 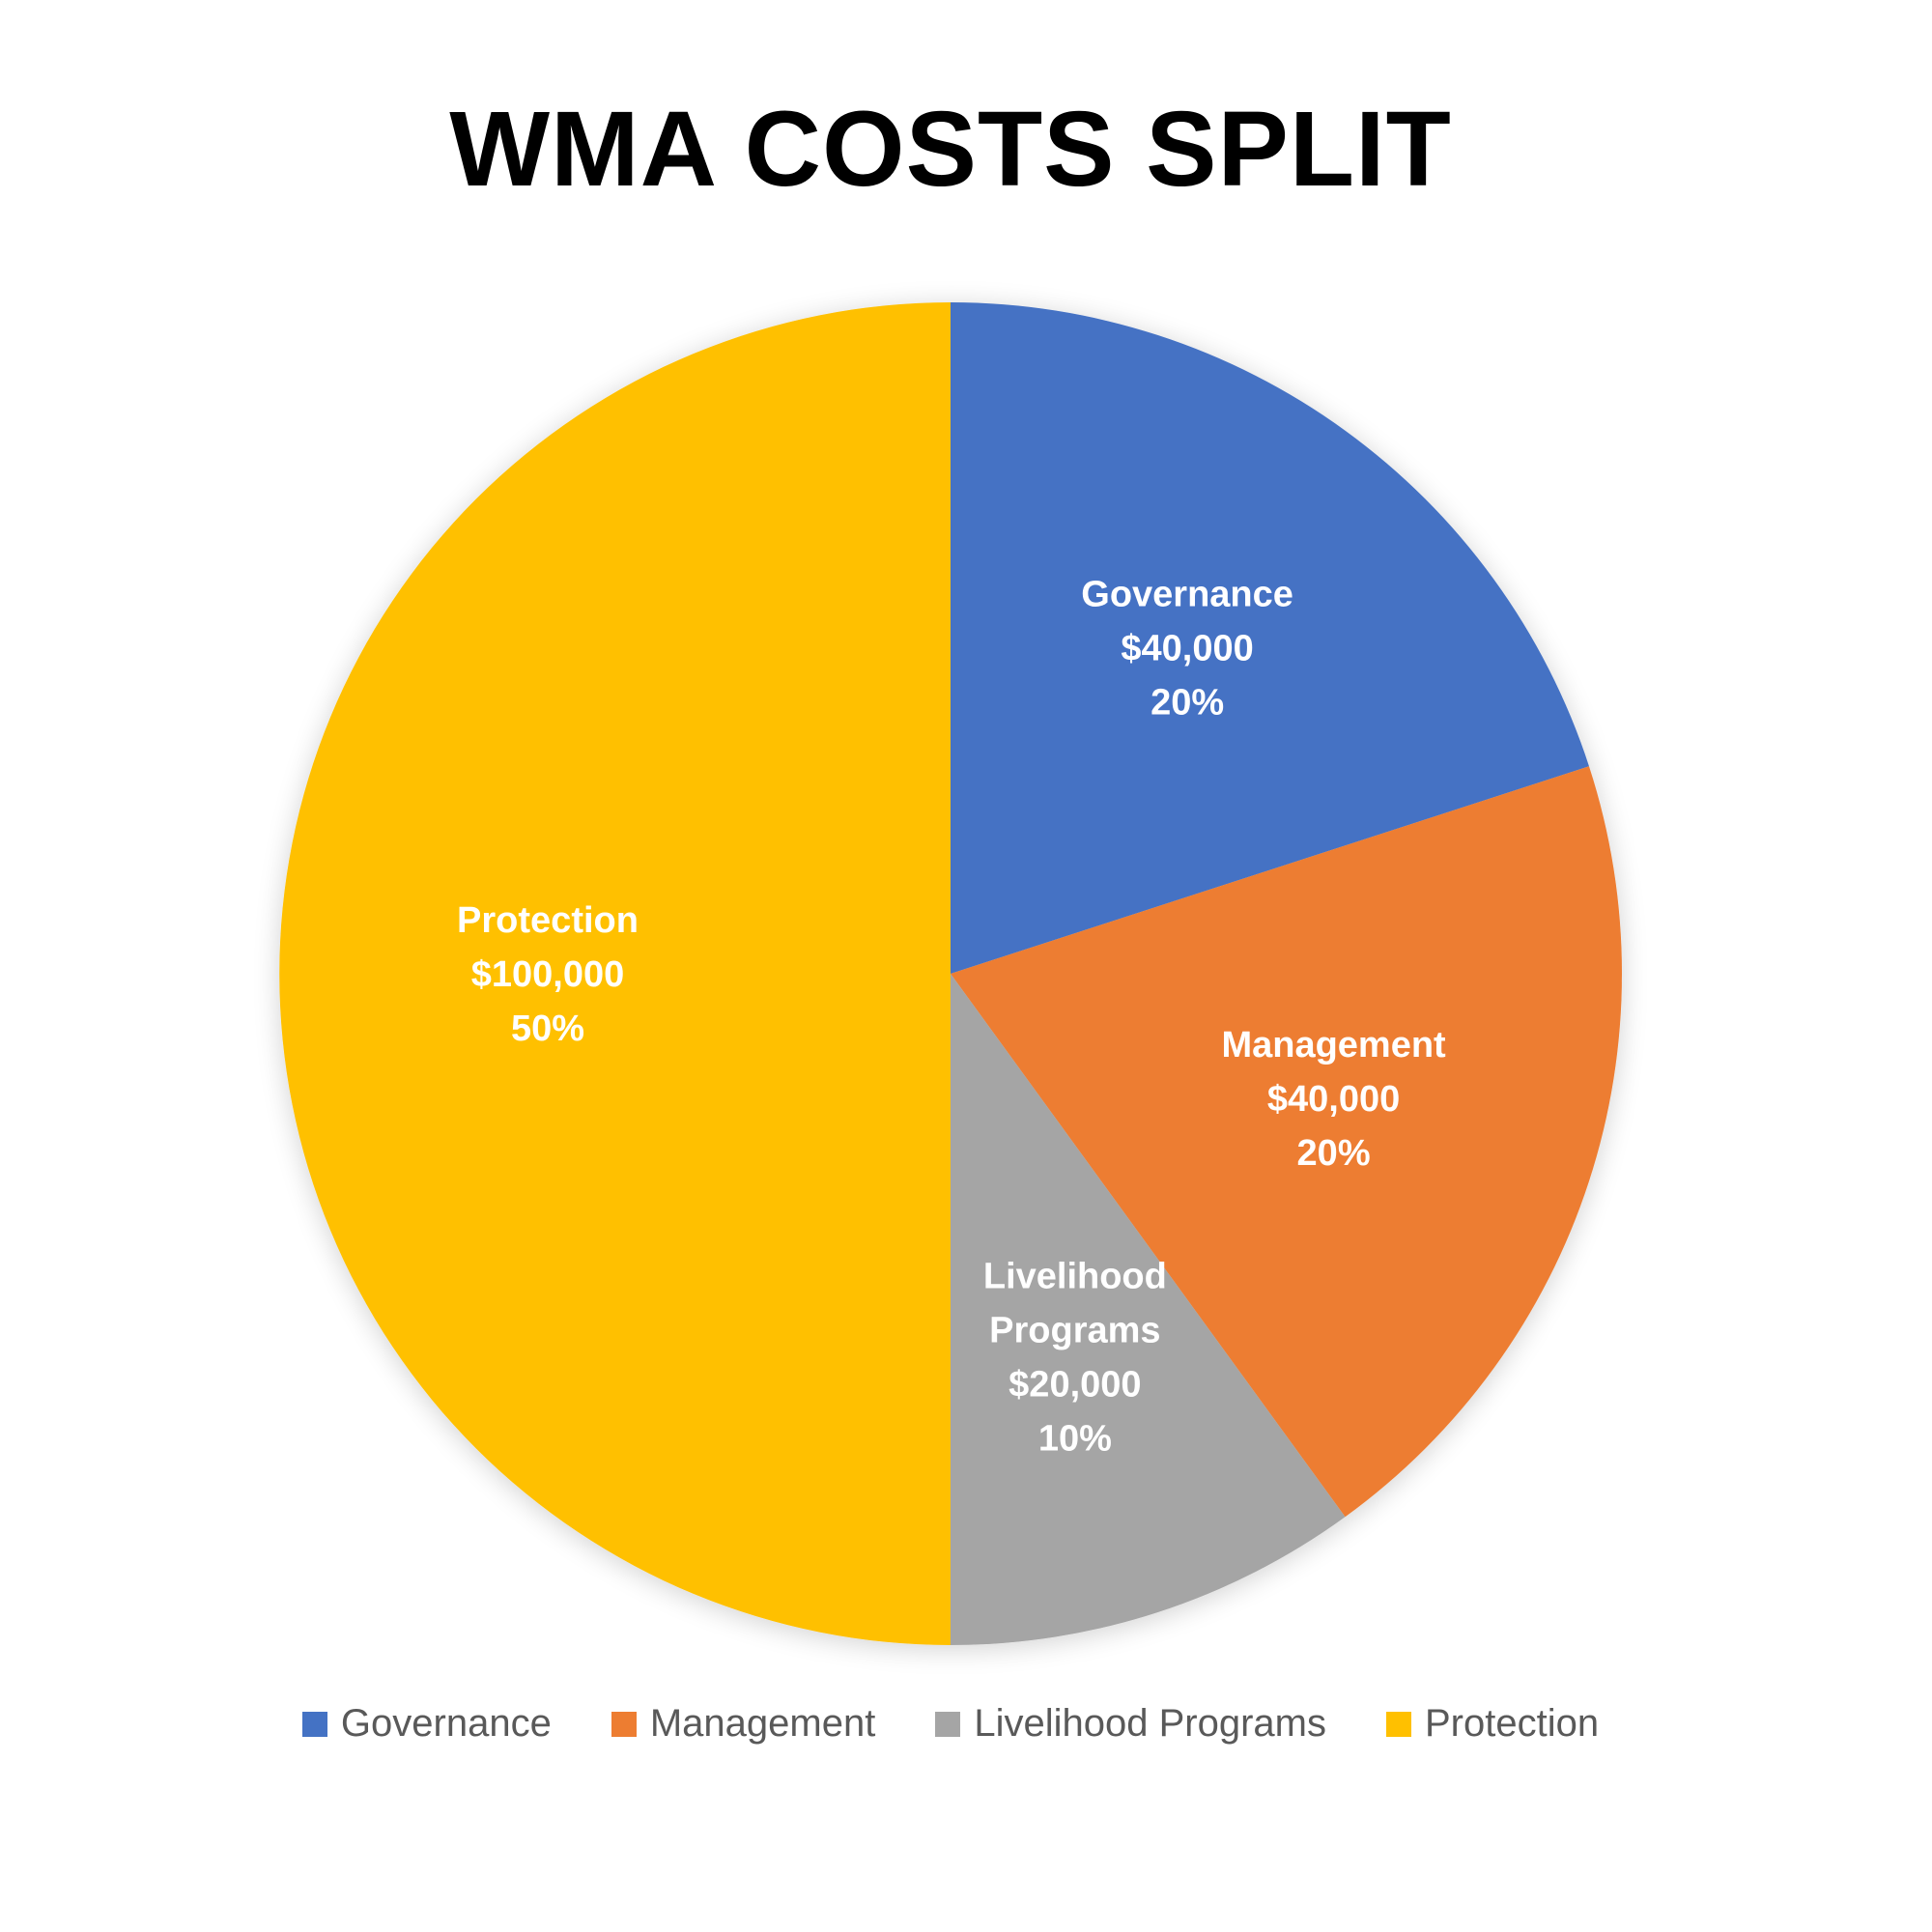 What do you see at coordinates (314, 1724) in the screenshot?
I see `legend-swatch-governance` at bounding box center [314, 1724].